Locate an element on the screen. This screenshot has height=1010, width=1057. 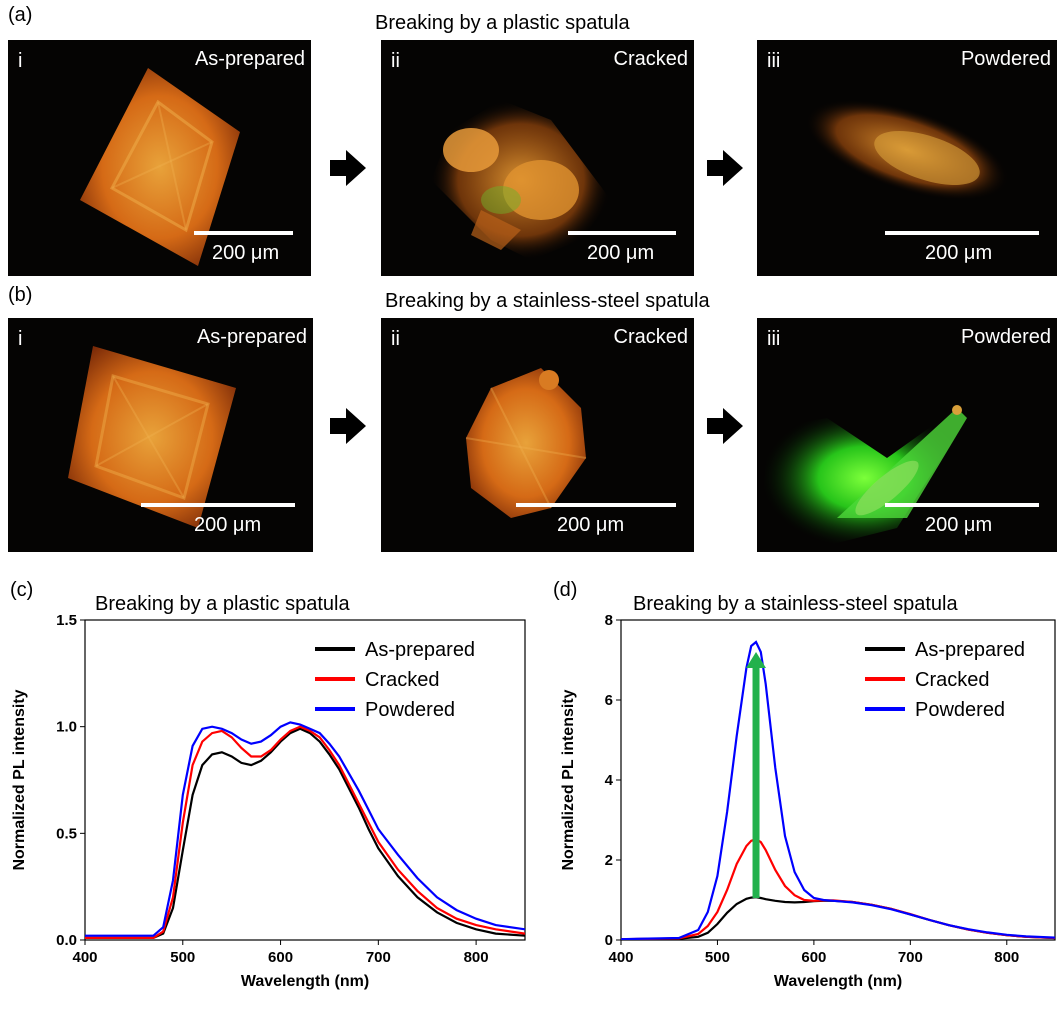
y-tick-label: 1.0 is located at coordinates (66, 727).